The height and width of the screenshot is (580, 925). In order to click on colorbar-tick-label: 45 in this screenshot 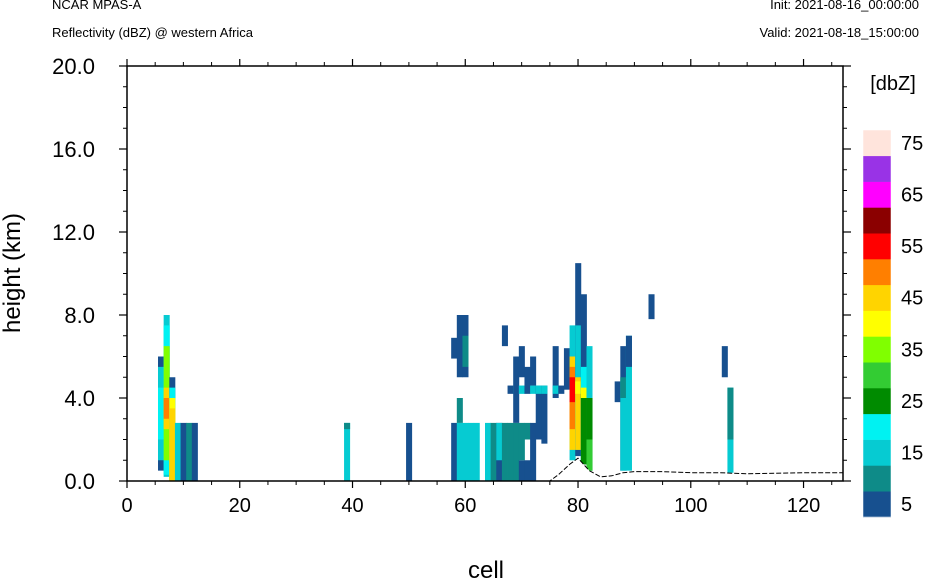, I will do `click(912, 299)`.